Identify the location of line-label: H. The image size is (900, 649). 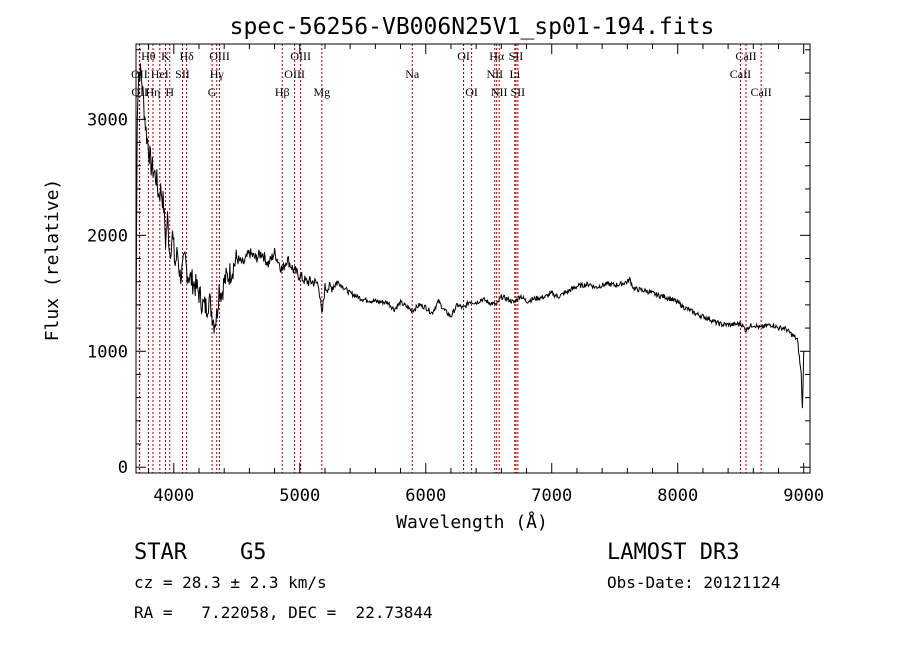
(169, 92).